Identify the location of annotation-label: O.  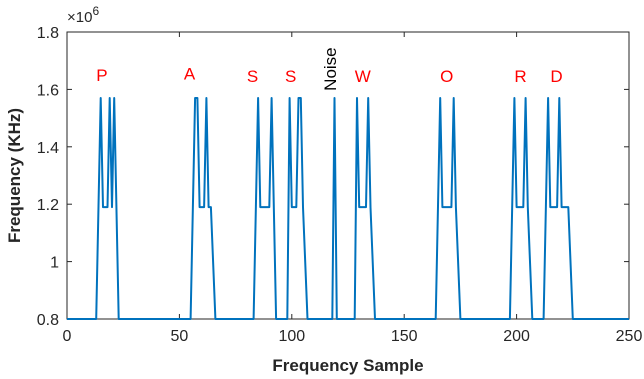
(446, 76).